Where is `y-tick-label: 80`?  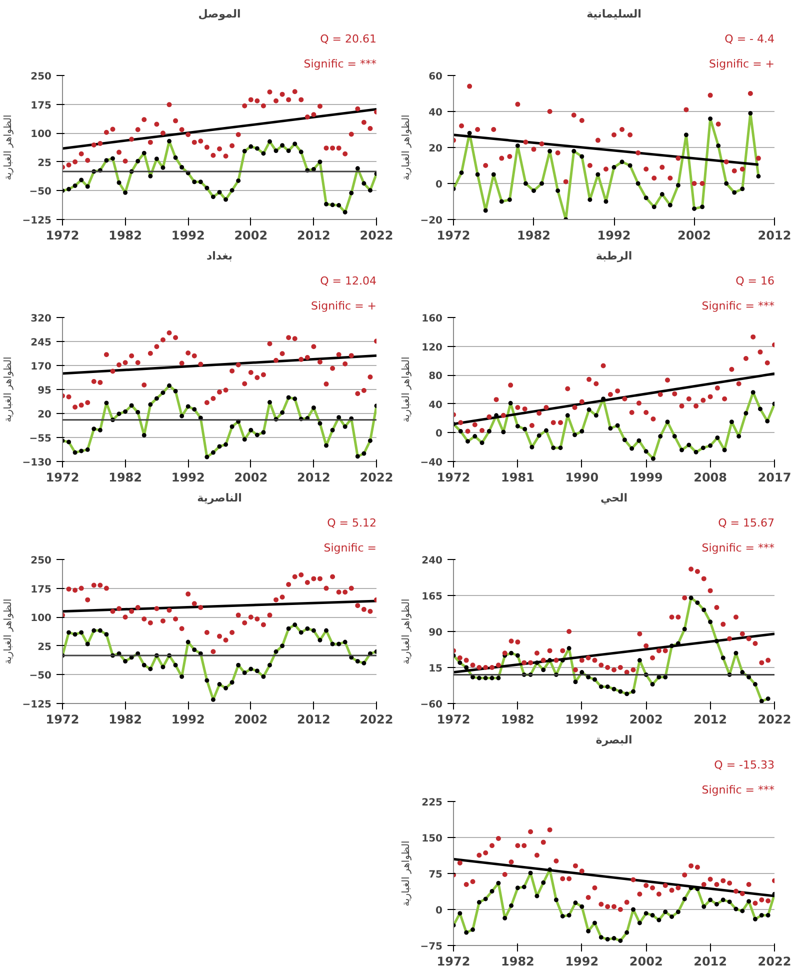
y-tick-label: 80 is located at coordinates (435, 376).